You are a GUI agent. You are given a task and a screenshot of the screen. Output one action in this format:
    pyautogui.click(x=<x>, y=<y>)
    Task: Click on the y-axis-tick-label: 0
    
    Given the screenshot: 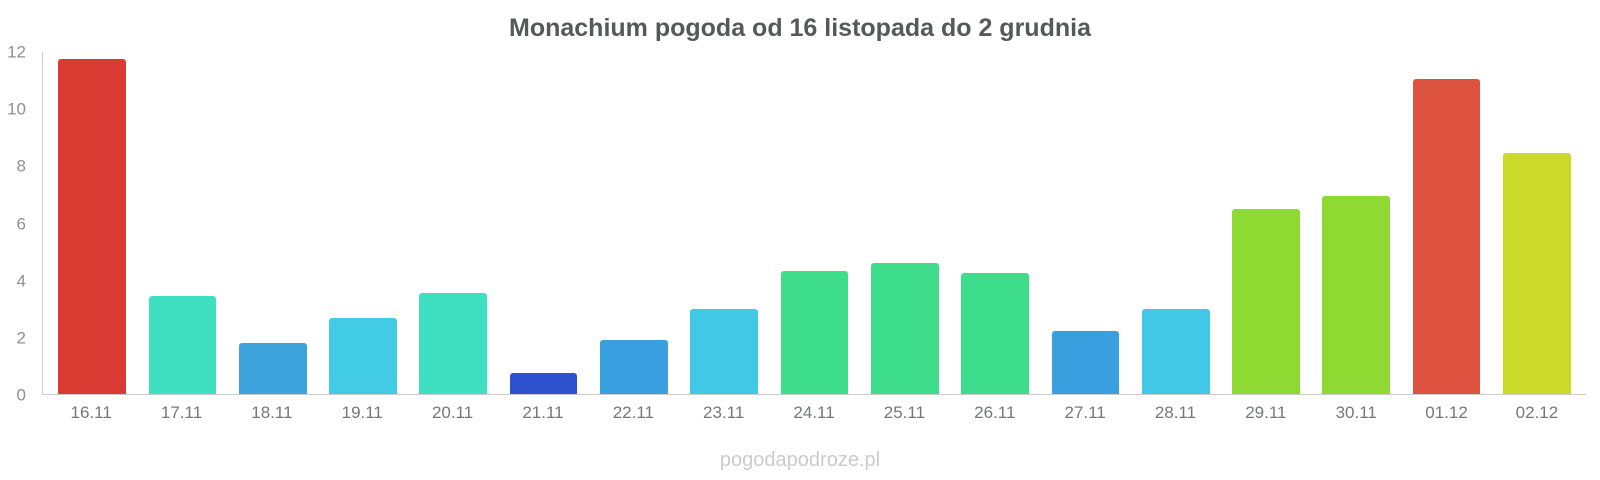 What is the action you would take?
    pyautogui.click(x=21, y=395)
    